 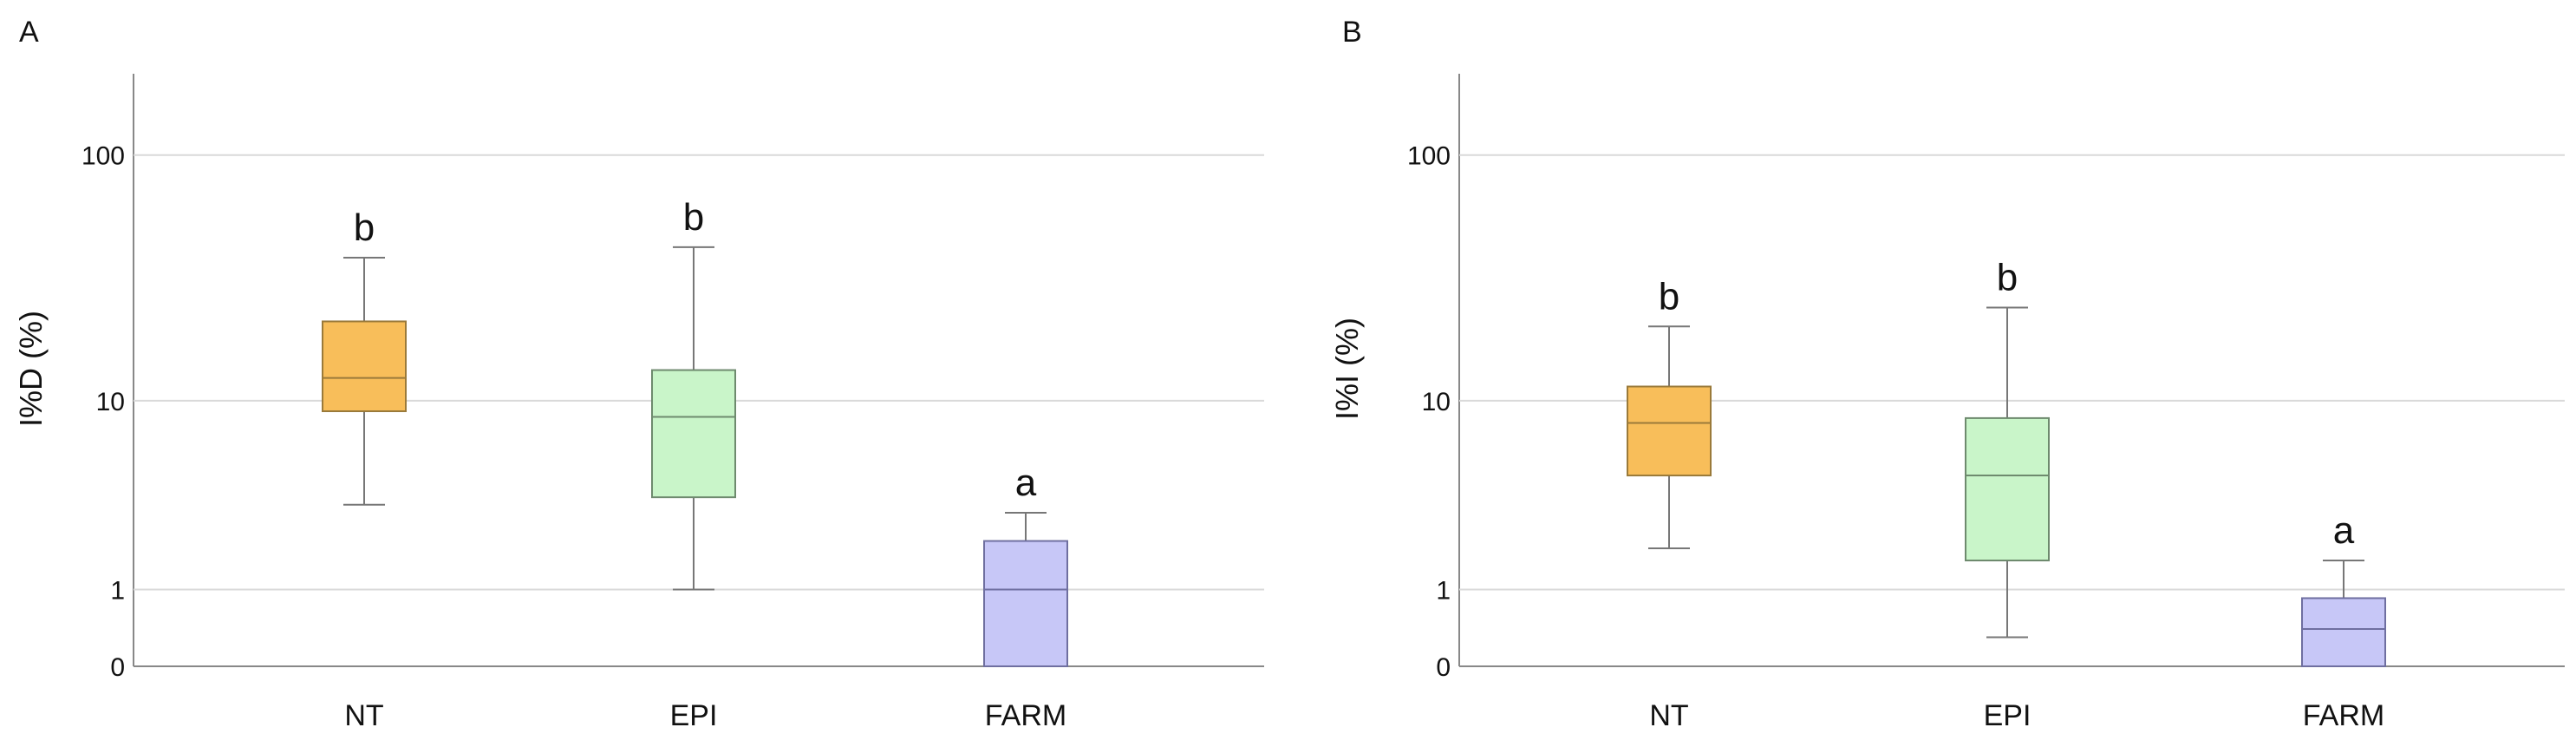 What do you see at coordinates (29, 32) in the screenshot?
I see `panel-label: A` at bounding box center [29, 32].